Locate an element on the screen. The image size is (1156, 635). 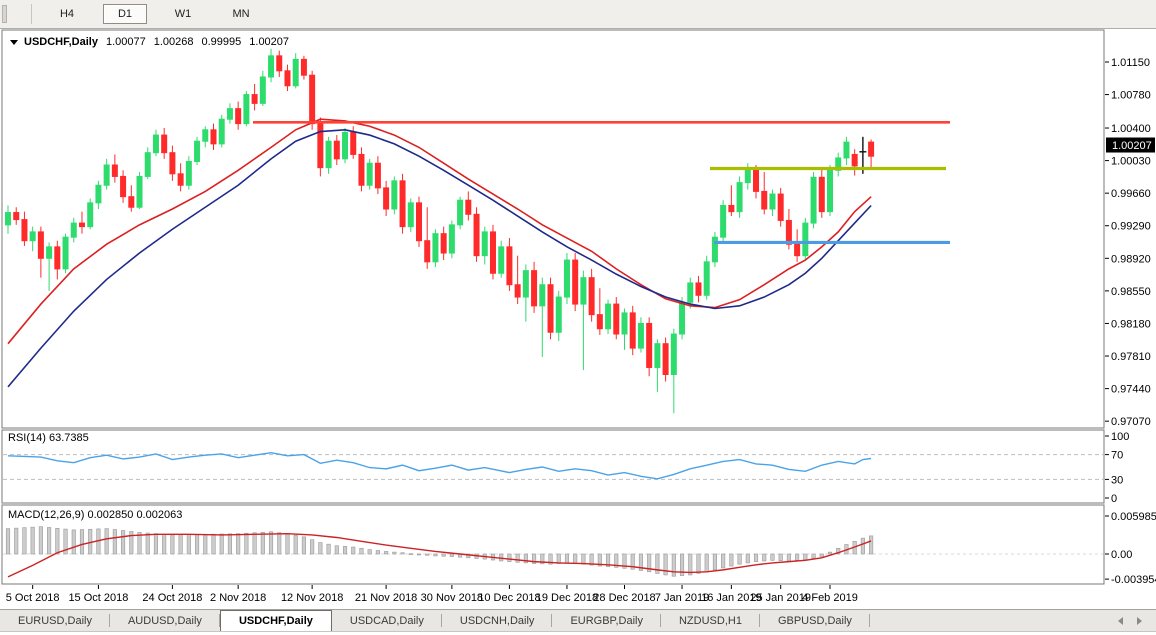
chart-tab-usdcnh: USDCNH,Daily is located at coordinates (497, 620).